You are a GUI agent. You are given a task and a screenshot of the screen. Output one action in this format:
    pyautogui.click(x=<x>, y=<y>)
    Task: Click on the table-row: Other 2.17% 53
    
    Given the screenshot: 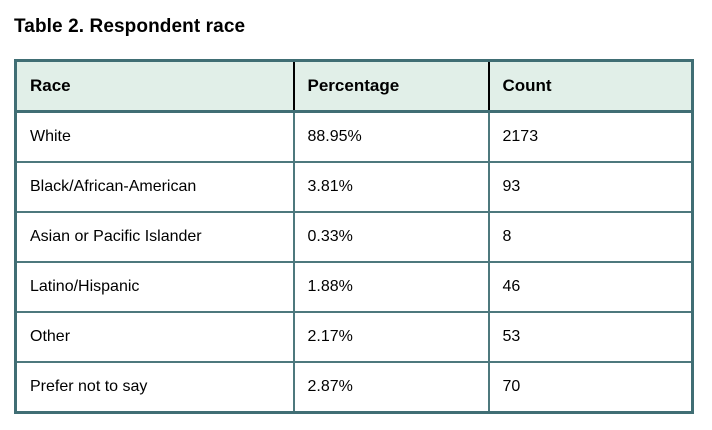 What is the action you would take?
    pyautogui.click(x=354, y=337)
    